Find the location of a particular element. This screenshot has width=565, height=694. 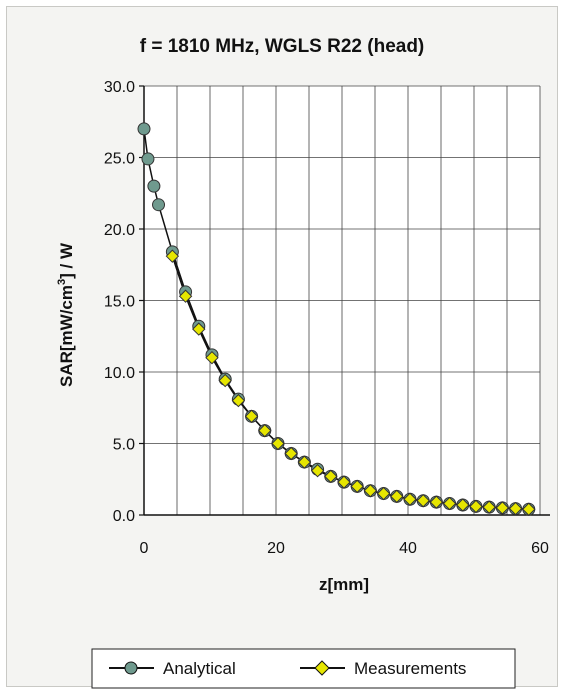

legend: Analytical Measurements is located at coordinates (303, 668).